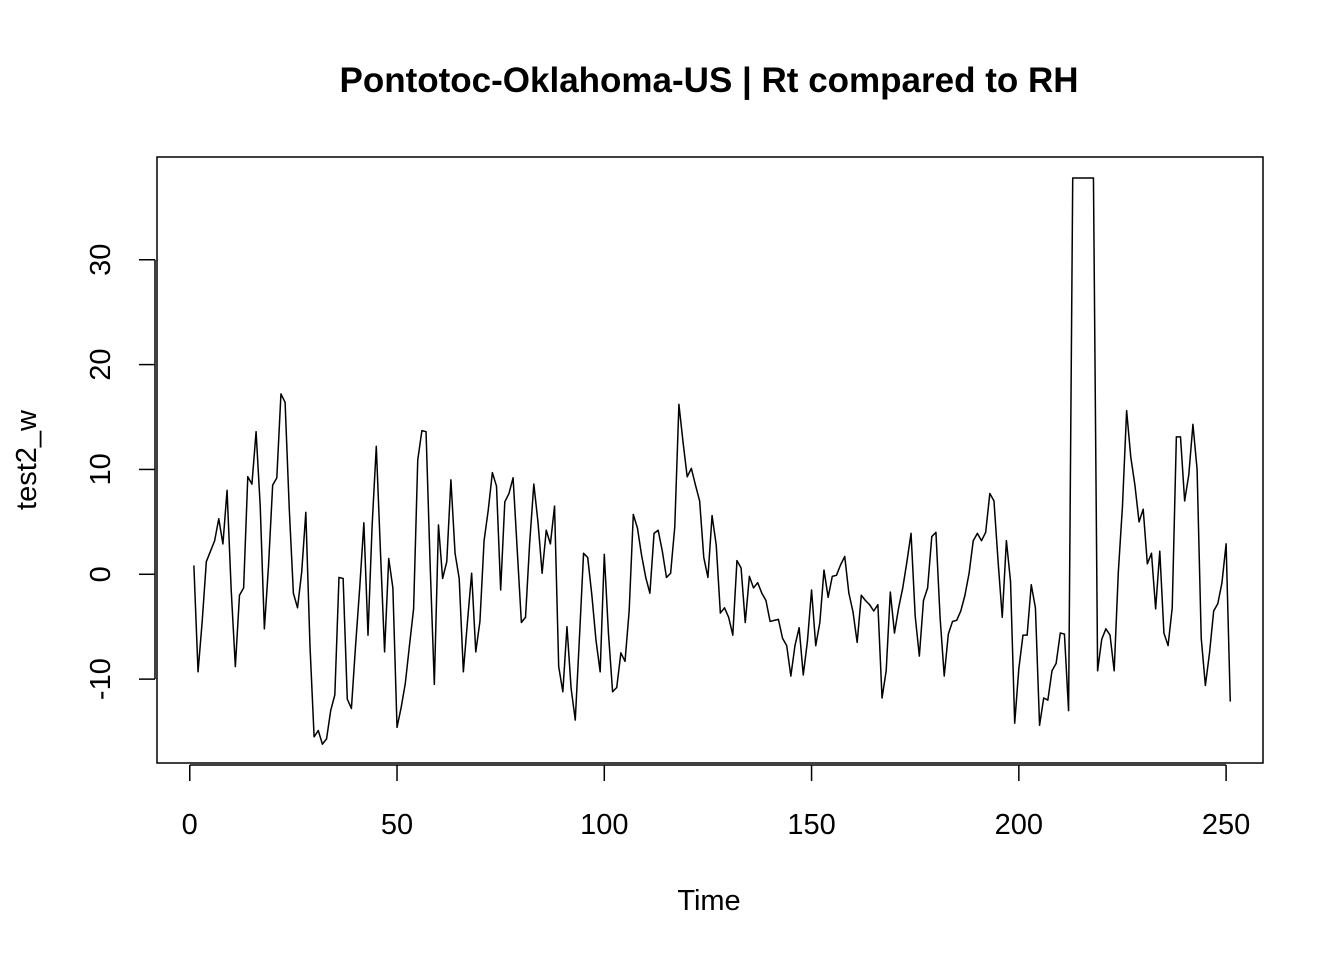 The width and height of the screenshot is (1344, 960). I want to click on y-tick-label: -10, so click(101, 679).